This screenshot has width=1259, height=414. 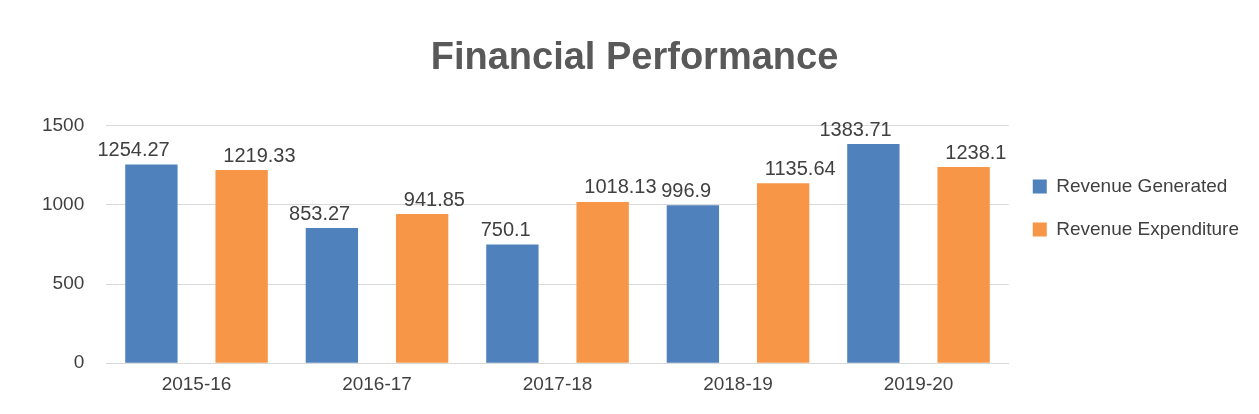 What do you see at coordinates (620, 186) in the screenshot?
I see `data-label: 1018.13` at bounding box center [620, 186].